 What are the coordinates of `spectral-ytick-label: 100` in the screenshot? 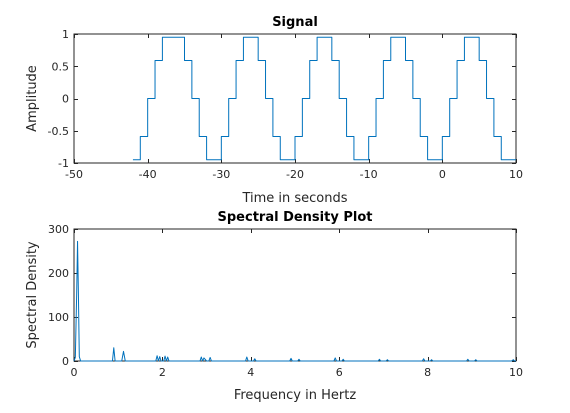 It's located at (58, 317).